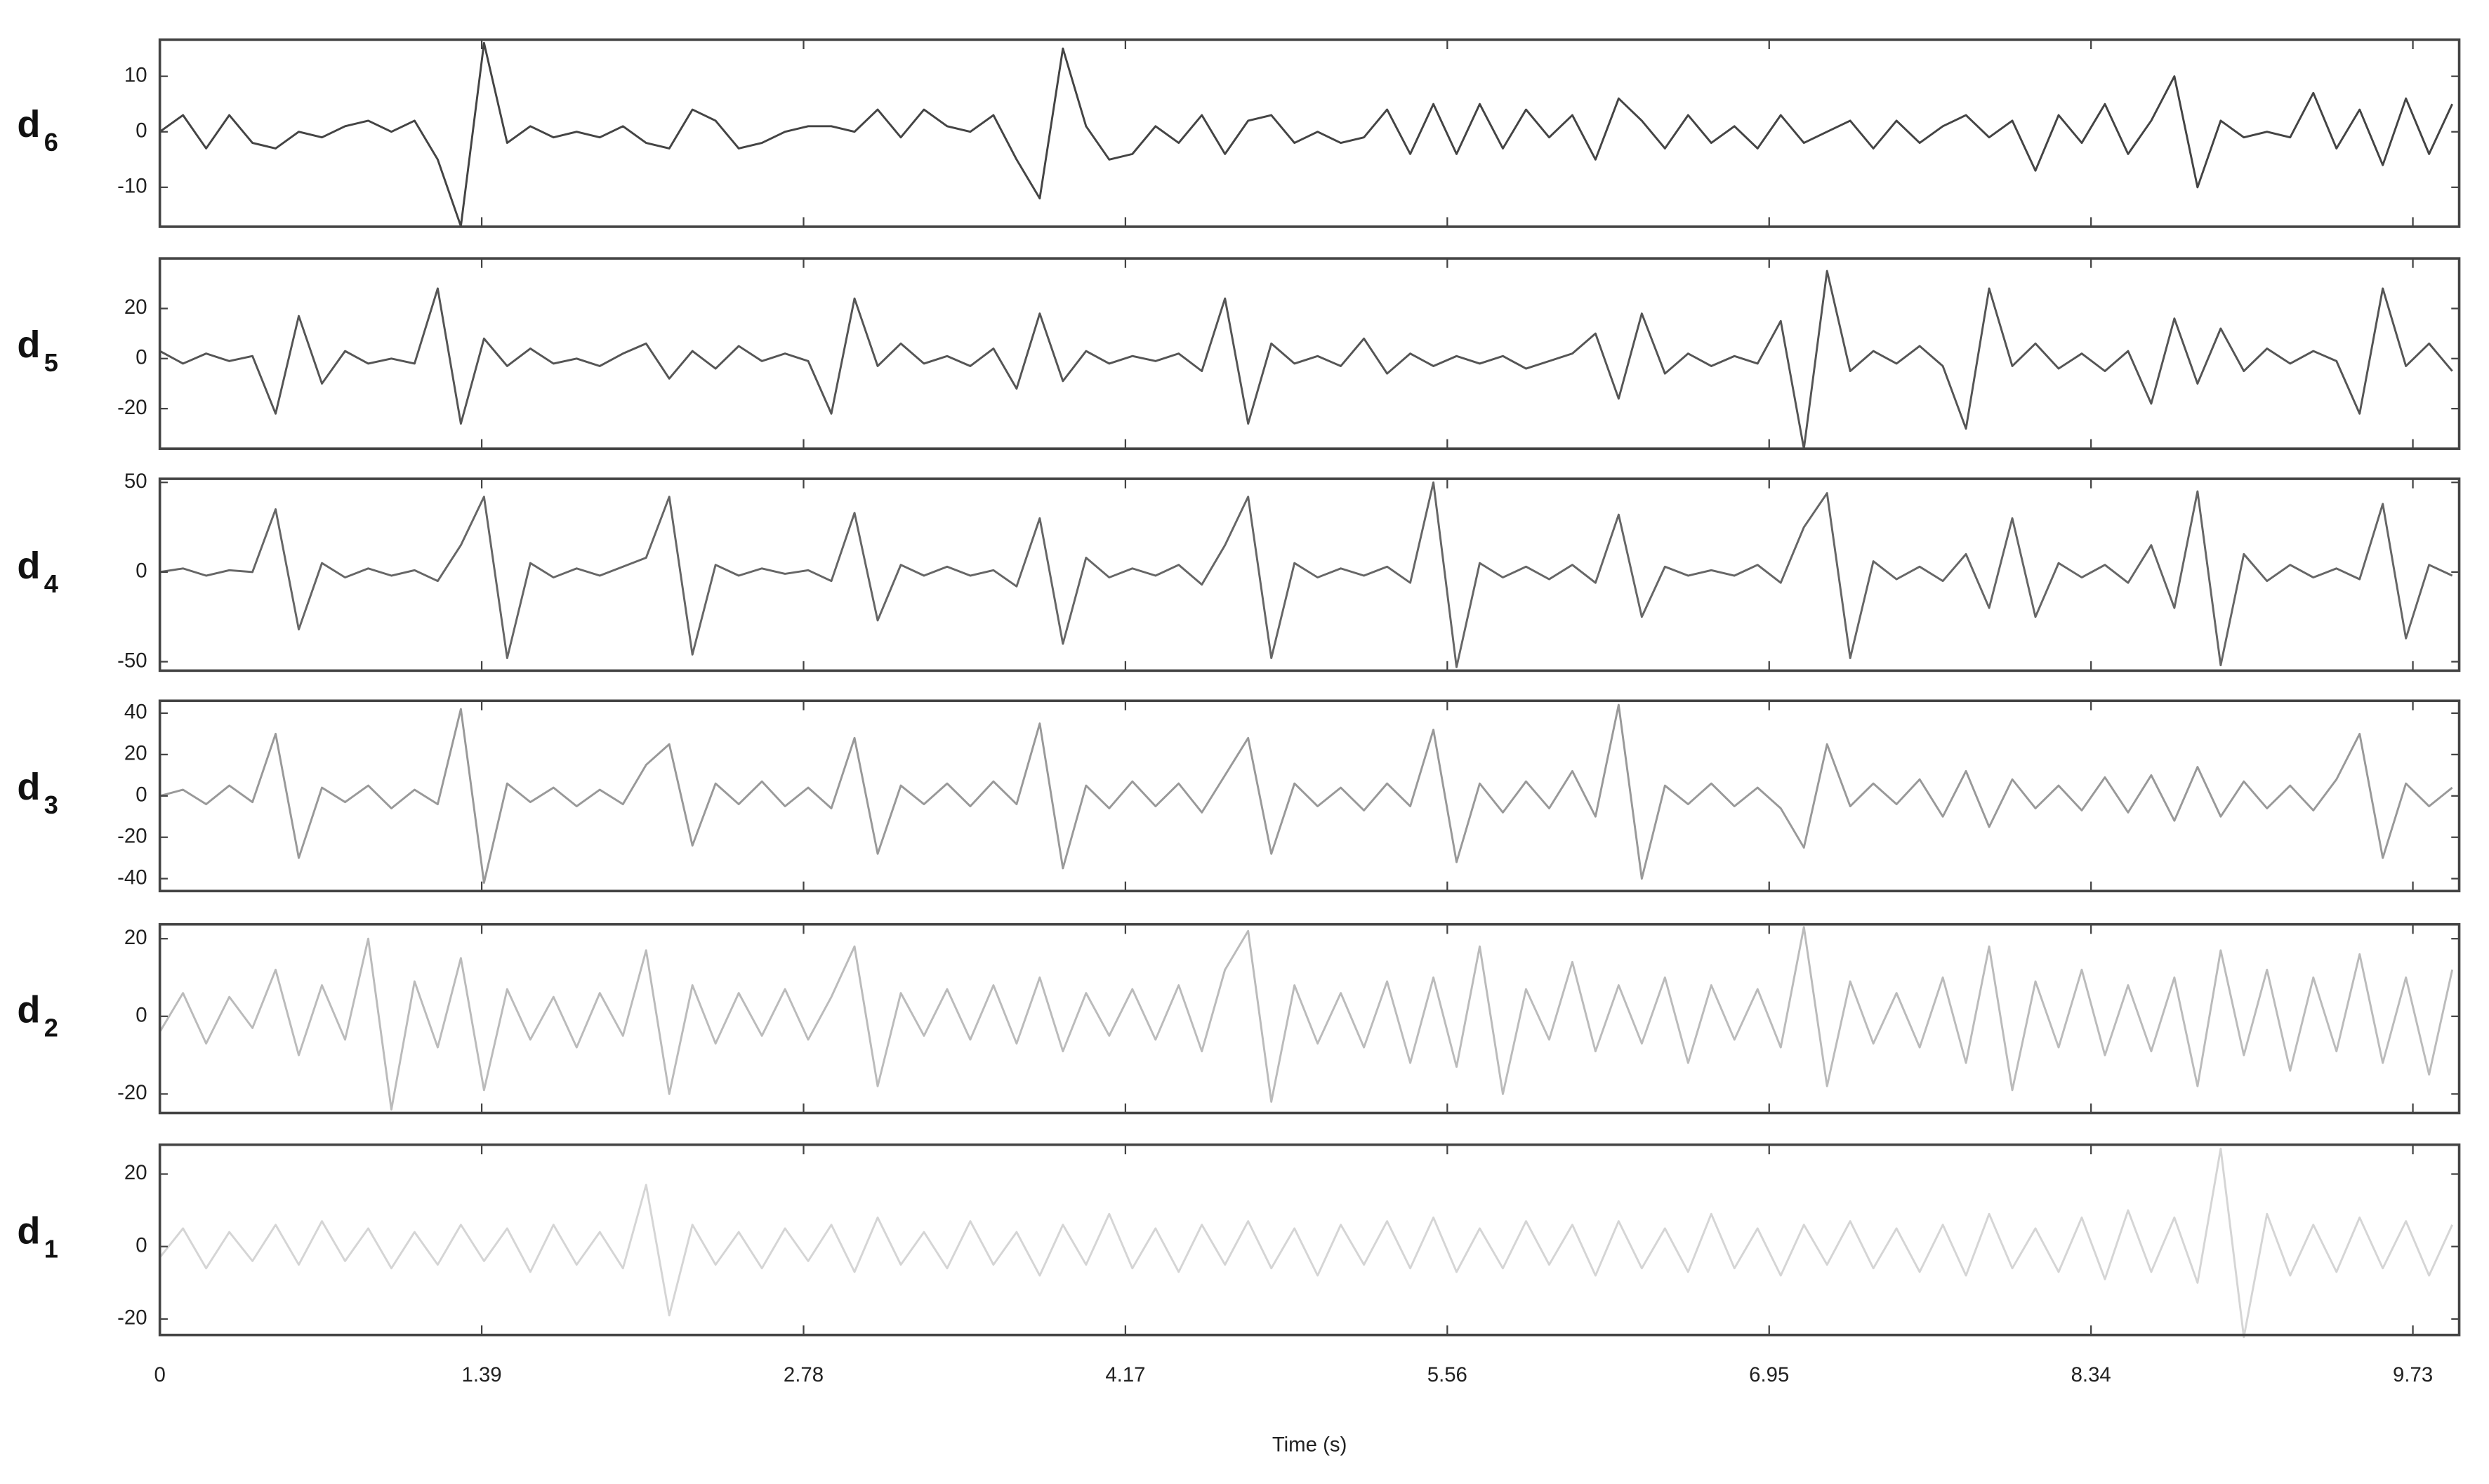  Describe the element at coordinates (132, 187) in the screenshot. I see `y-tick-label: -10` at that location.